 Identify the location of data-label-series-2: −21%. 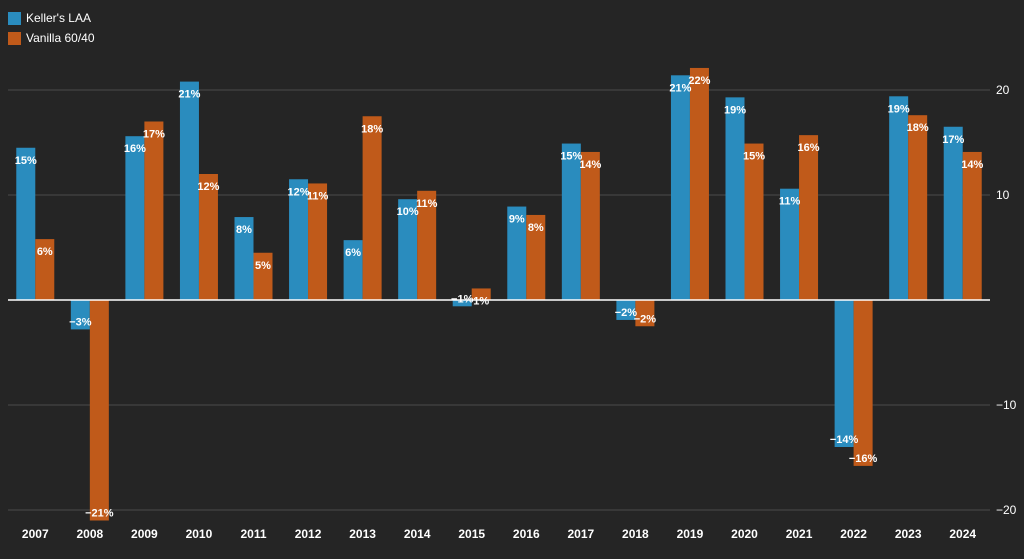
(99, 514).